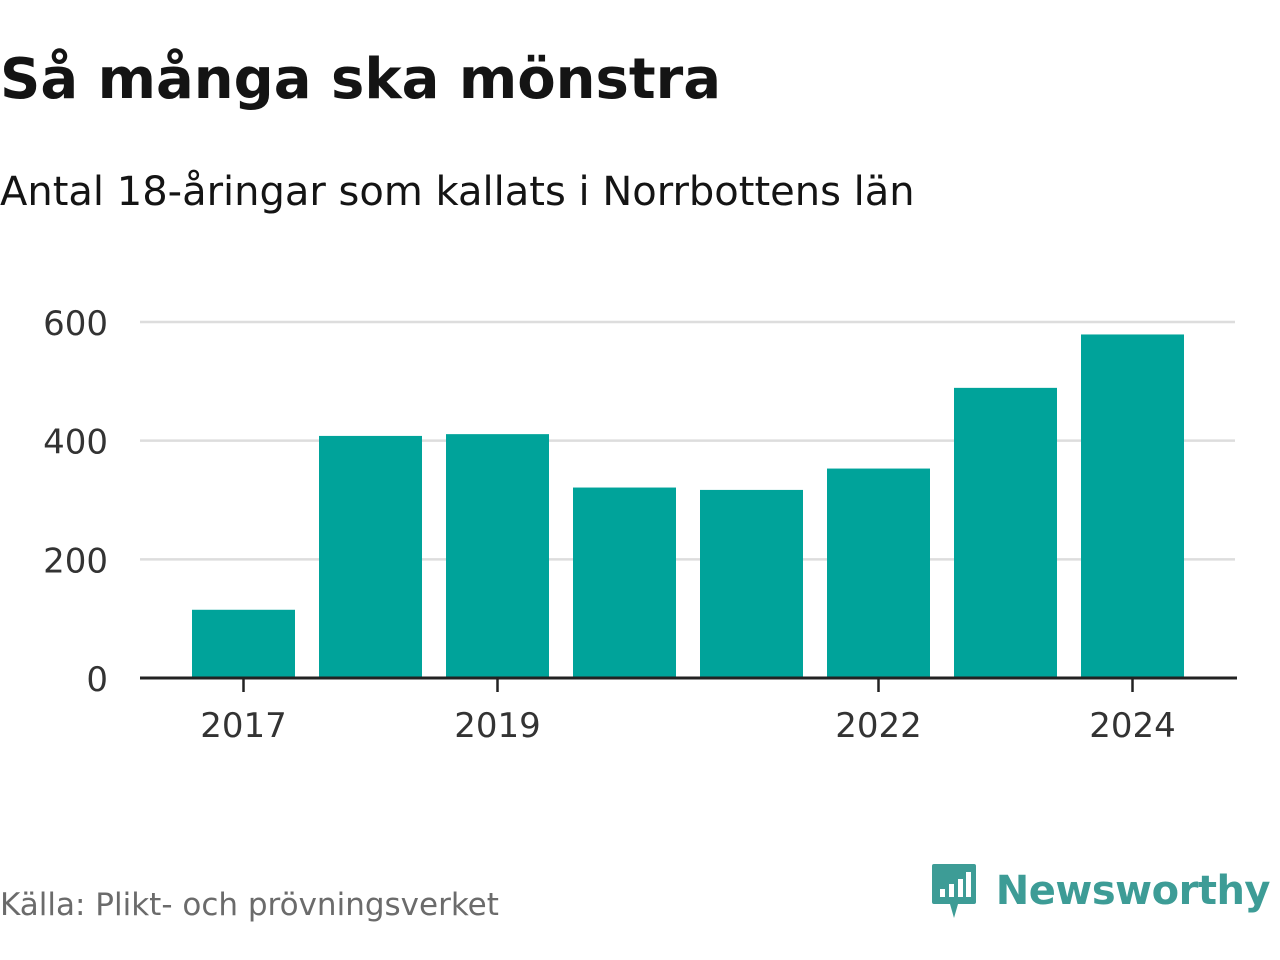 The height and width of the screenshot is (960, 1280). What do you see at coordinates (624, 582) in the screenshot?
I see `bar-2020` at bounding box center [624, 582].